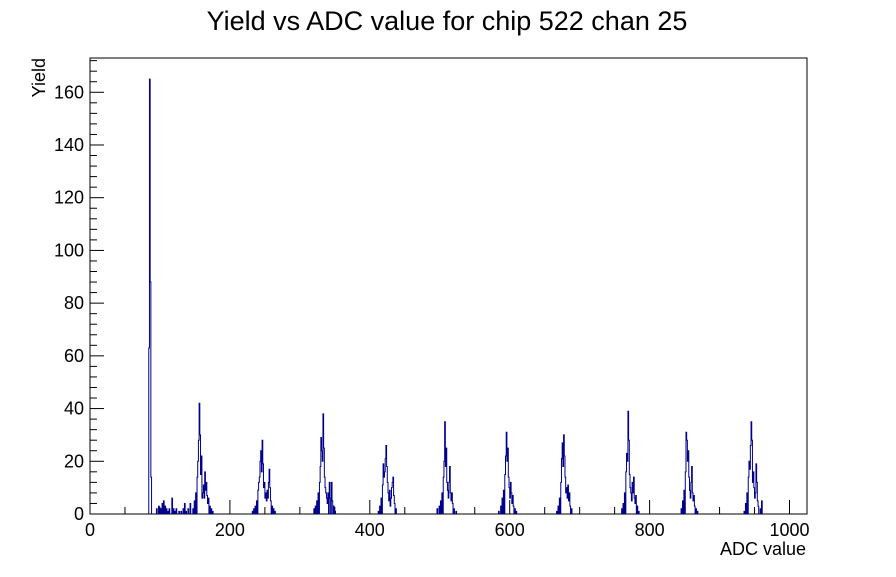 The image size is (896, 577). What do you see at coordinates (90, 530) in the screenshot?
I see `x-tick-label: 0` at bounding box center [90, 530].